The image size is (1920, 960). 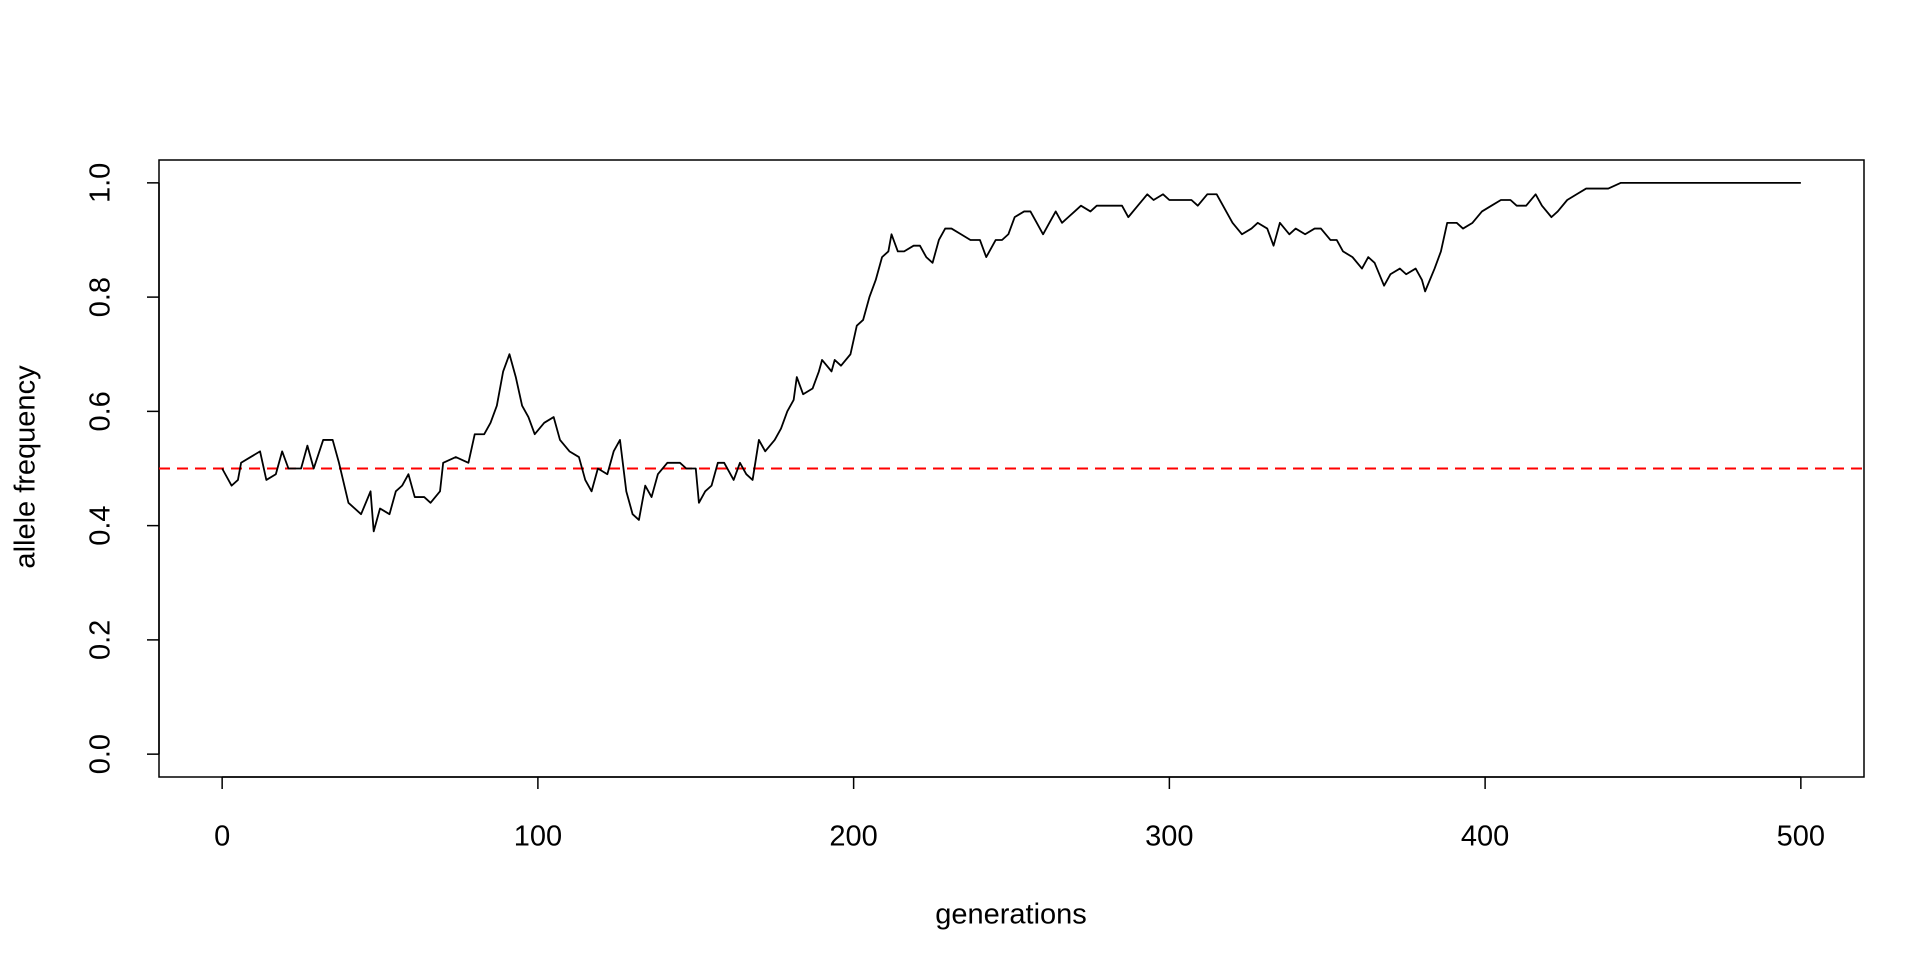 I want to click on y-tick-label: 0.2, so click(x=101, y=640).